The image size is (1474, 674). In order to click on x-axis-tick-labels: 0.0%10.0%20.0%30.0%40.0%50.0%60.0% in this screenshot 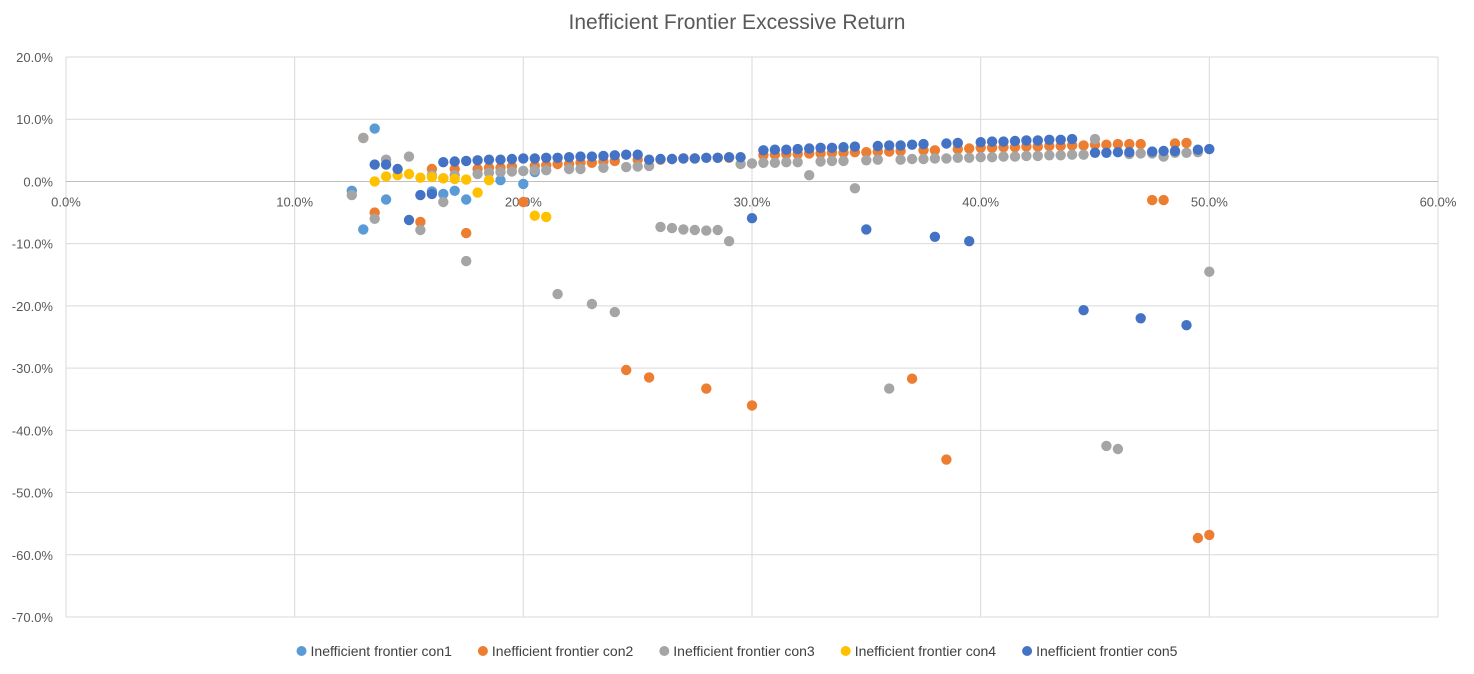, I will do `click(754, 201)`.